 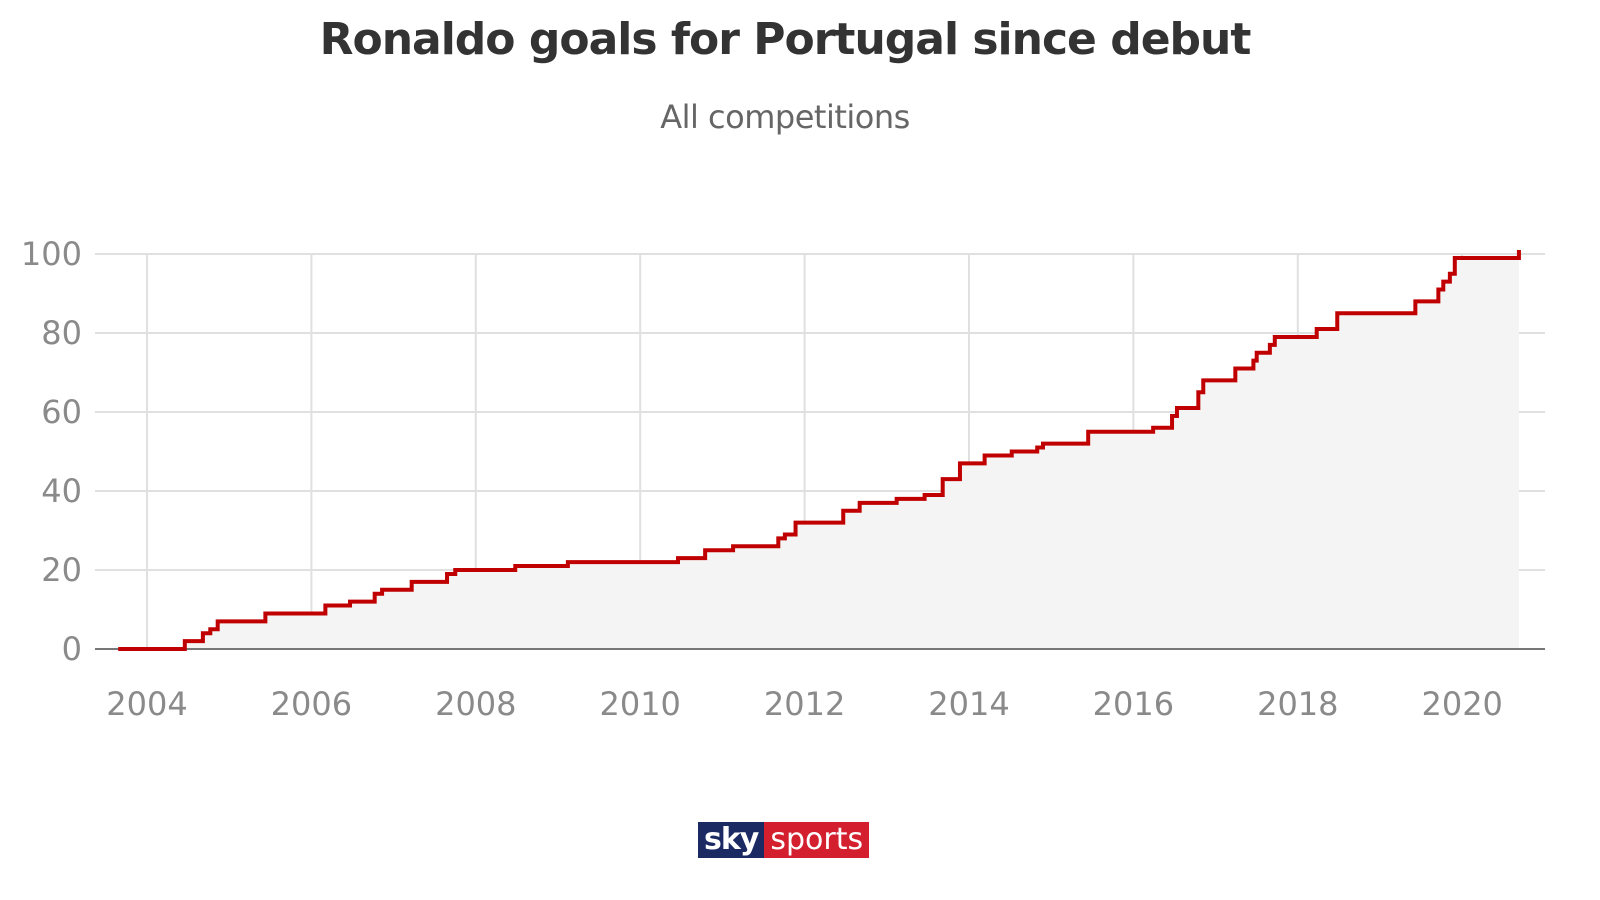 I want to click on y-tick-label: 100, so click(x=51, y=254).